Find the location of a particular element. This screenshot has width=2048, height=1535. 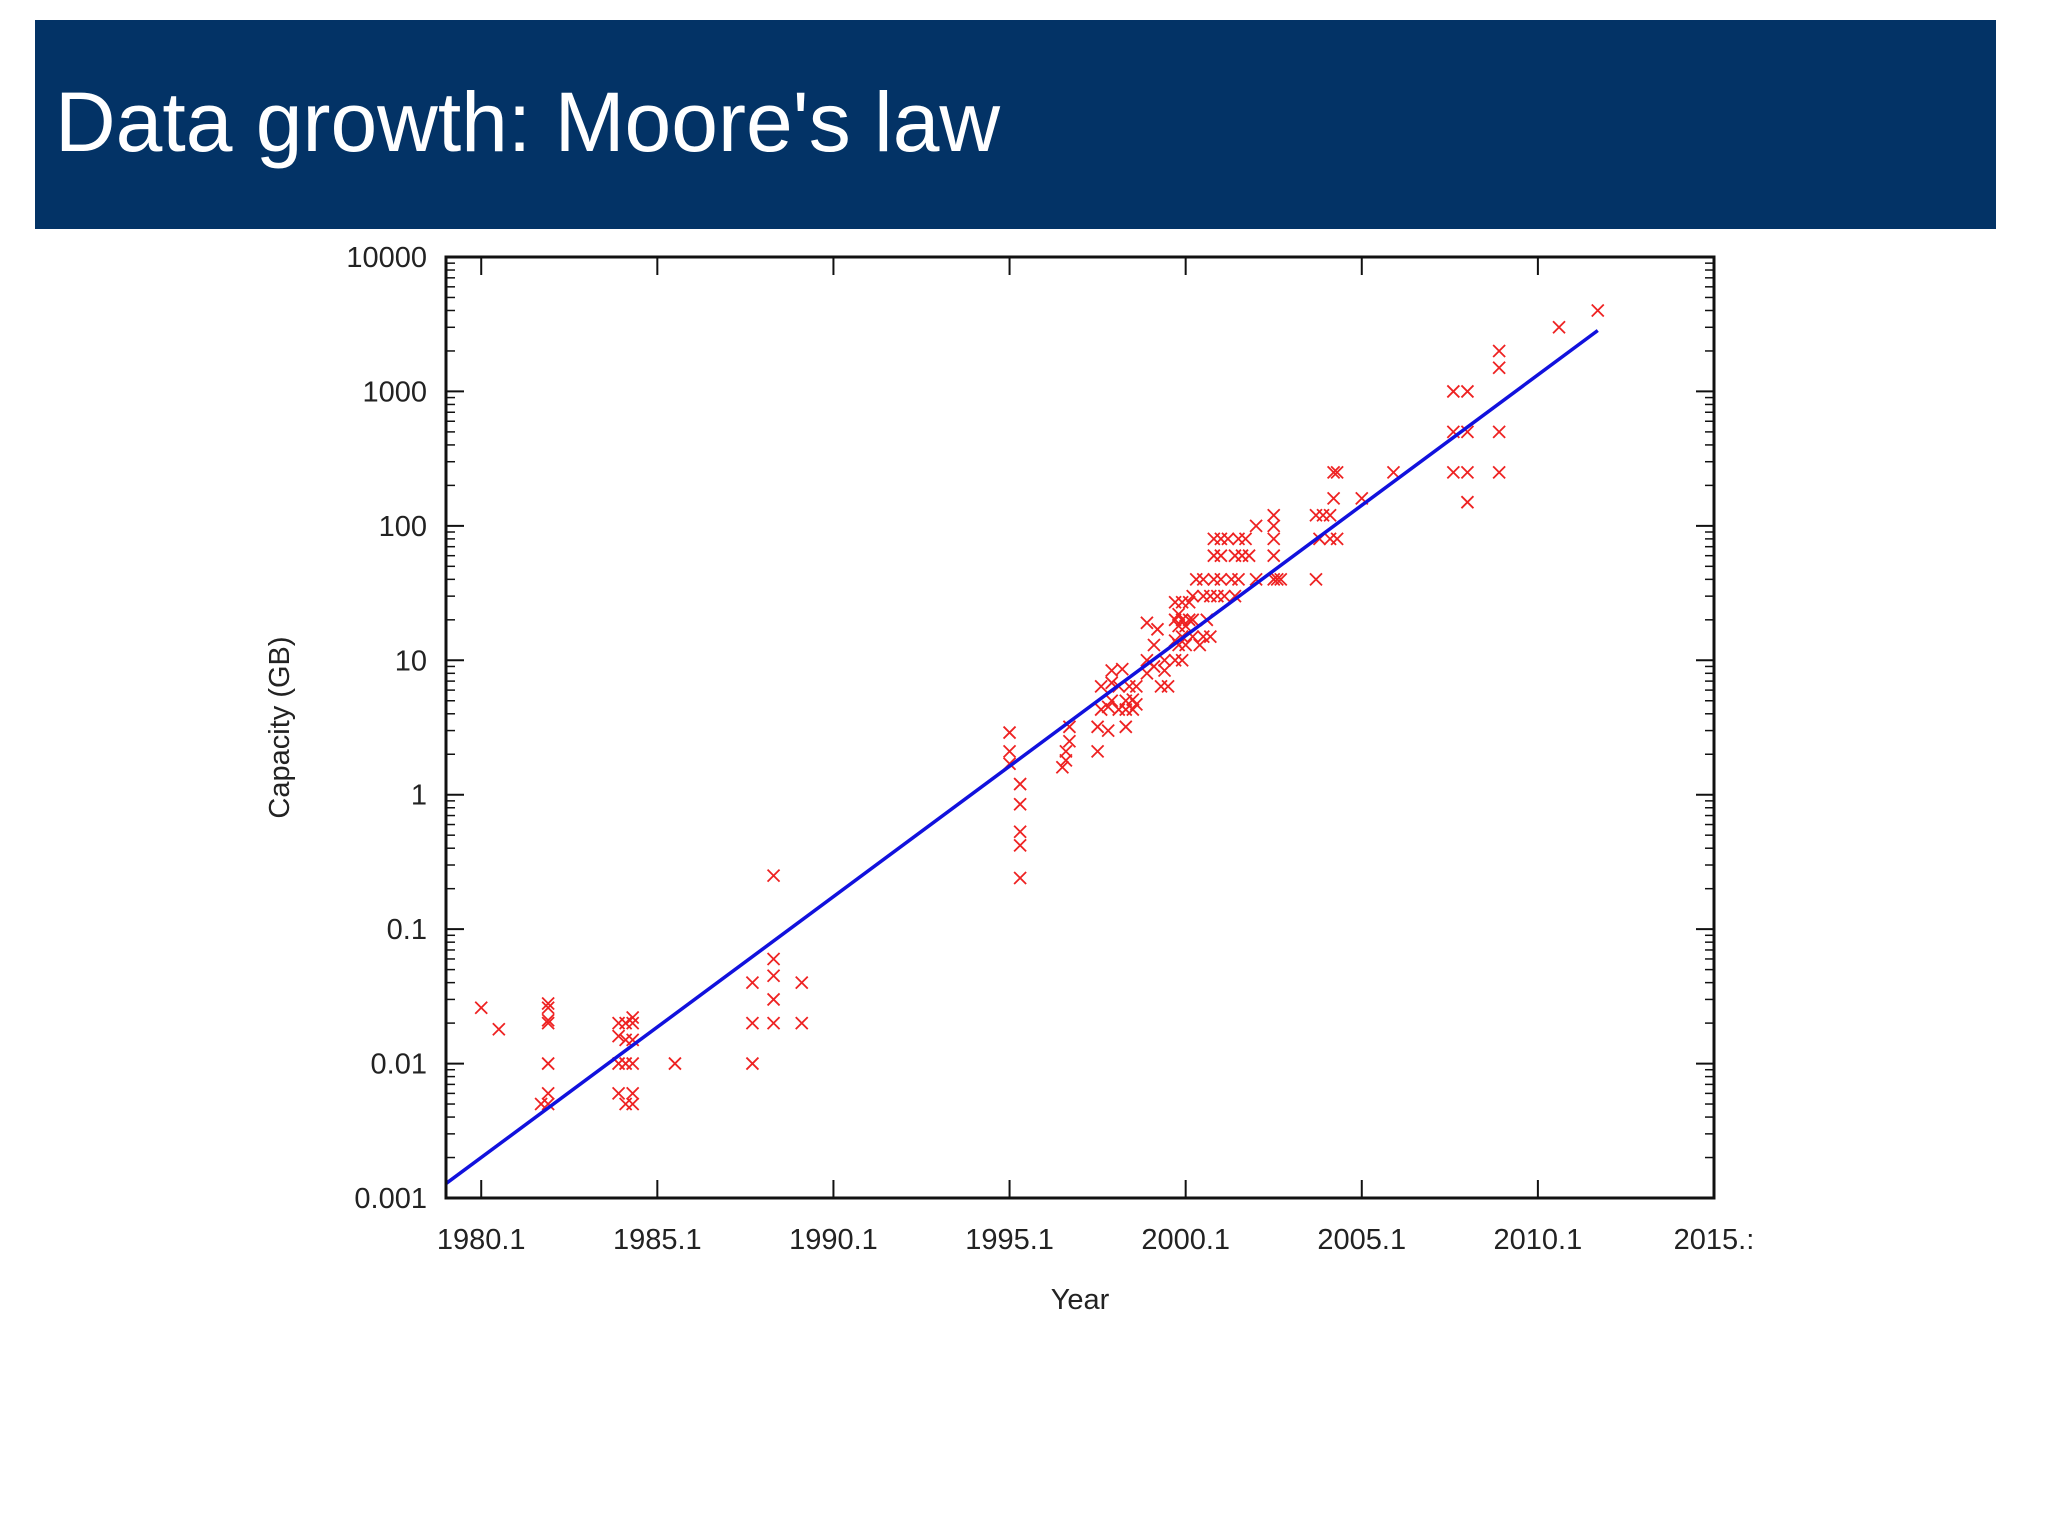

x-tick-label: 1995.1 is located at coordinates (1009, 1240).